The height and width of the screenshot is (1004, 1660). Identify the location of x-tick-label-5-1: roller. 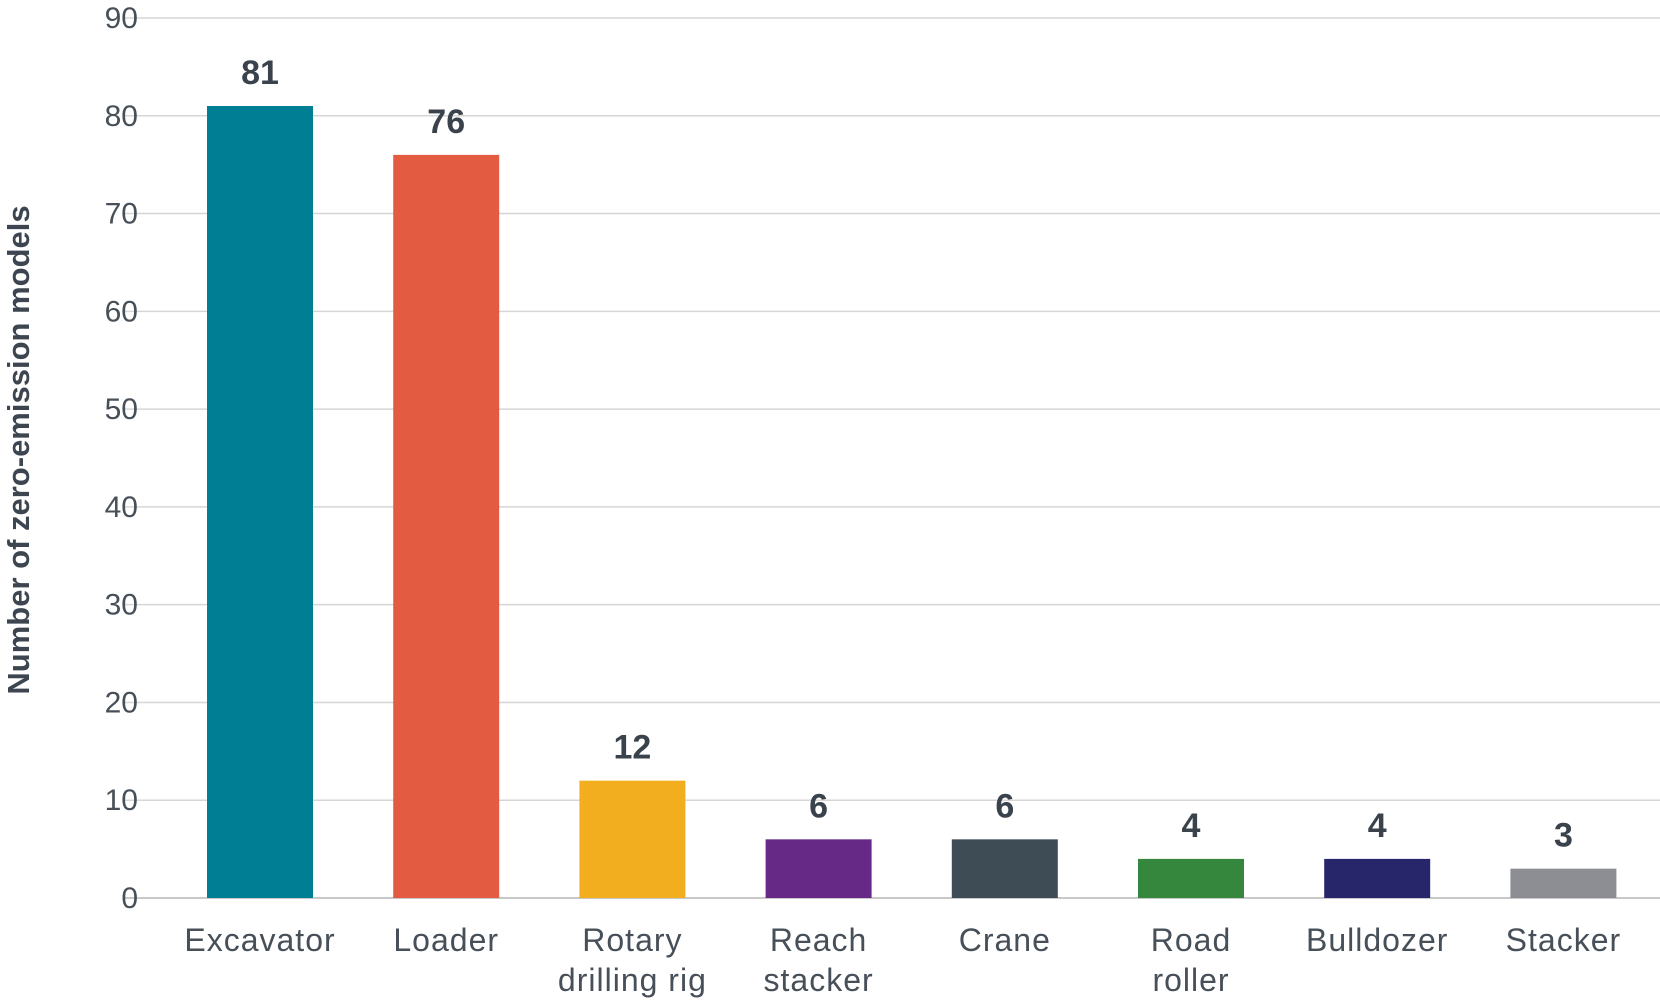
(1190, 980).